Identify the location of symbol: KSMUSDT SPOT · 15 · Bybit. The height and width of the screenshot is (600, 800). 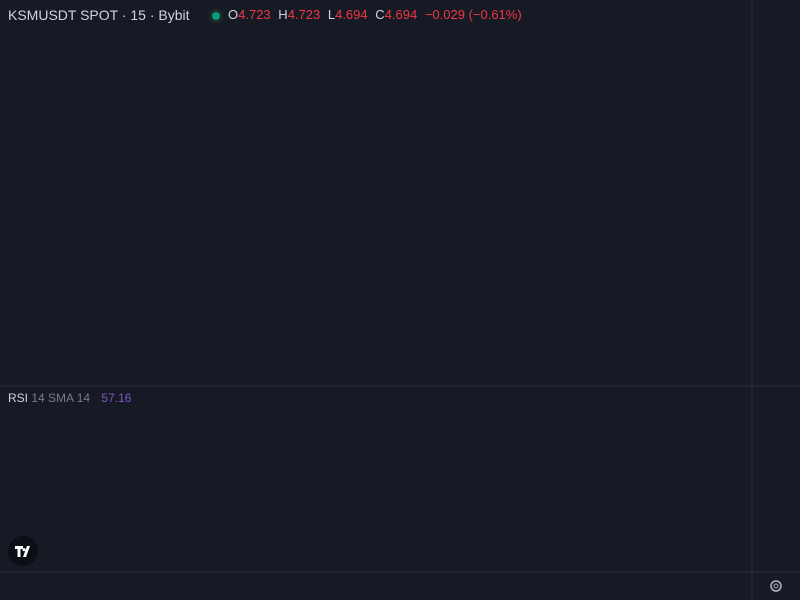
(99, 15).